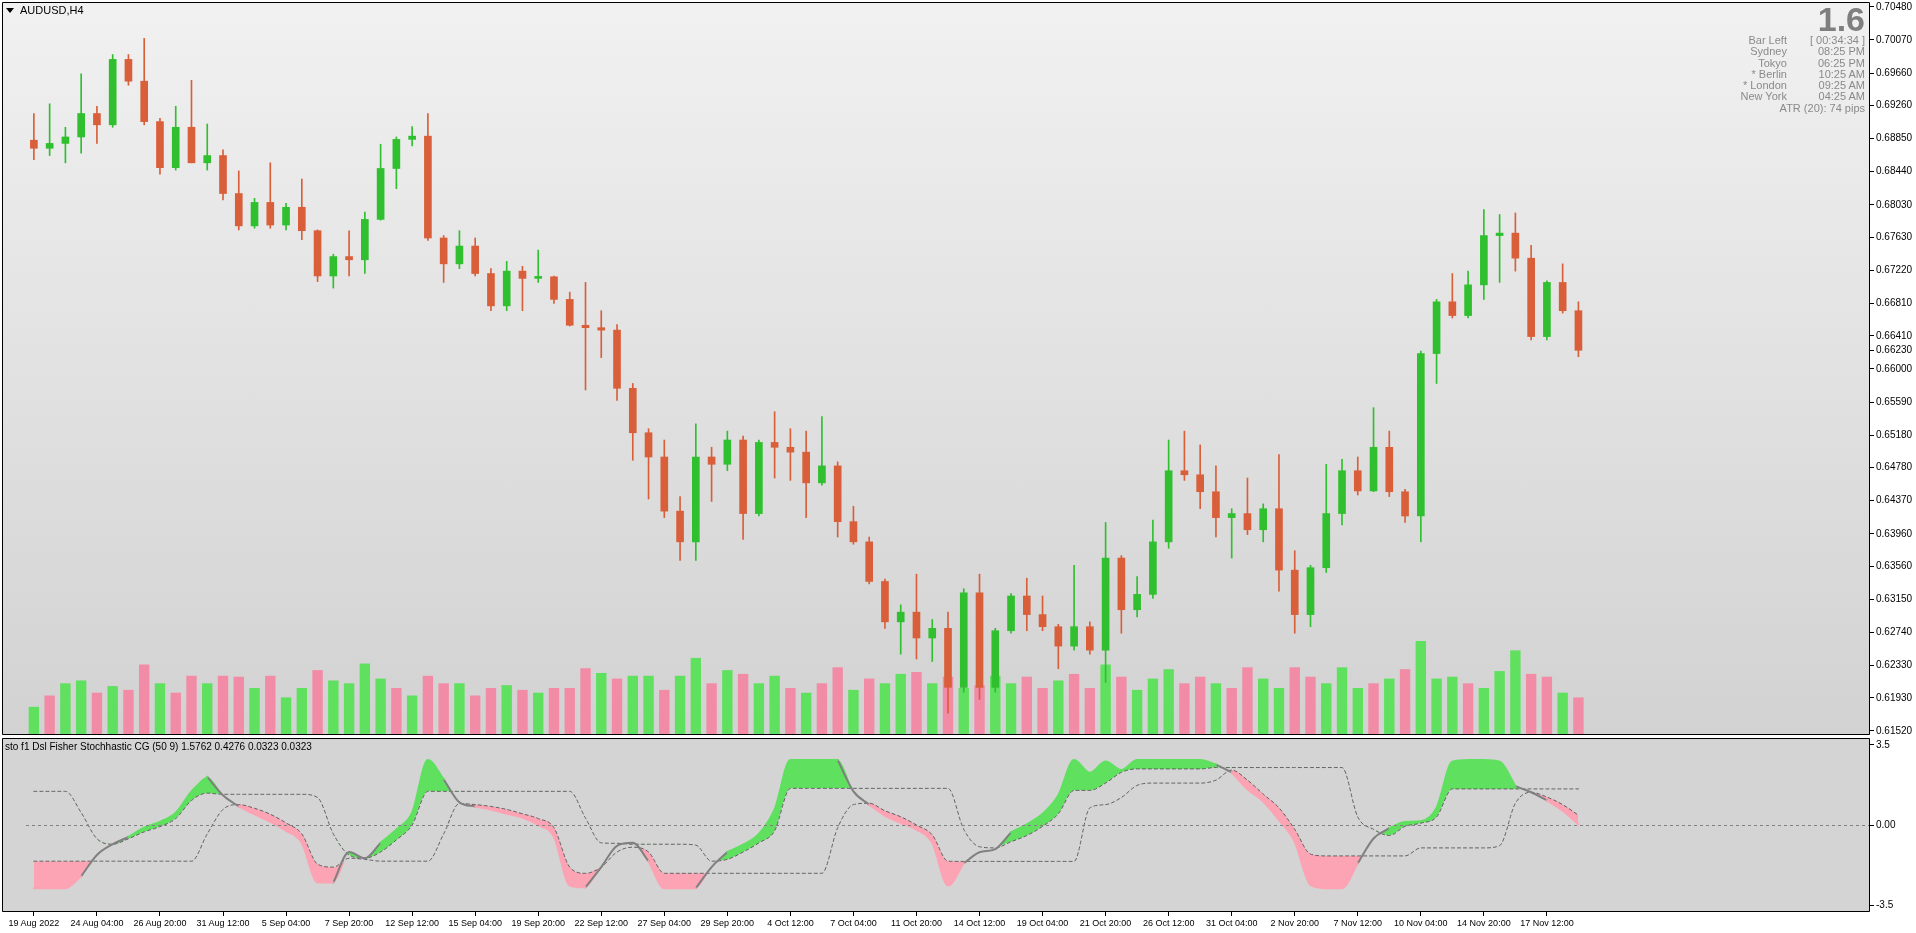  What do you see at coordinates (1894, 533) in the screenshot?
I see `y-tick-label: 0.63960` at bounding box center [1894, 533].